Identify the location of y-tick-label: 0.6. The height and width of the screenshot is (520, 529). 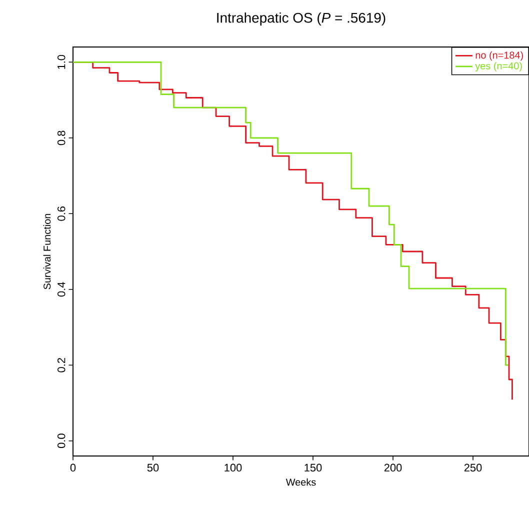
(61, 213).